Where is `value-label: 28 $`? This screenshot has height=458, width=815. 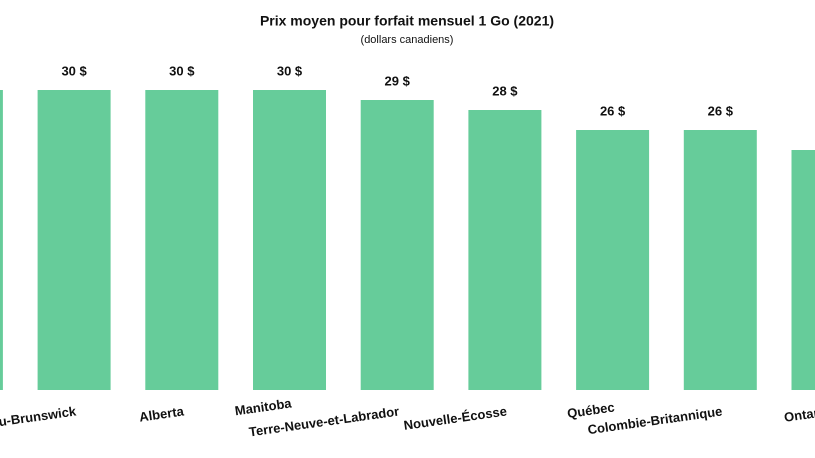
value-label: 28 $ is located at coordinates (505, 90).